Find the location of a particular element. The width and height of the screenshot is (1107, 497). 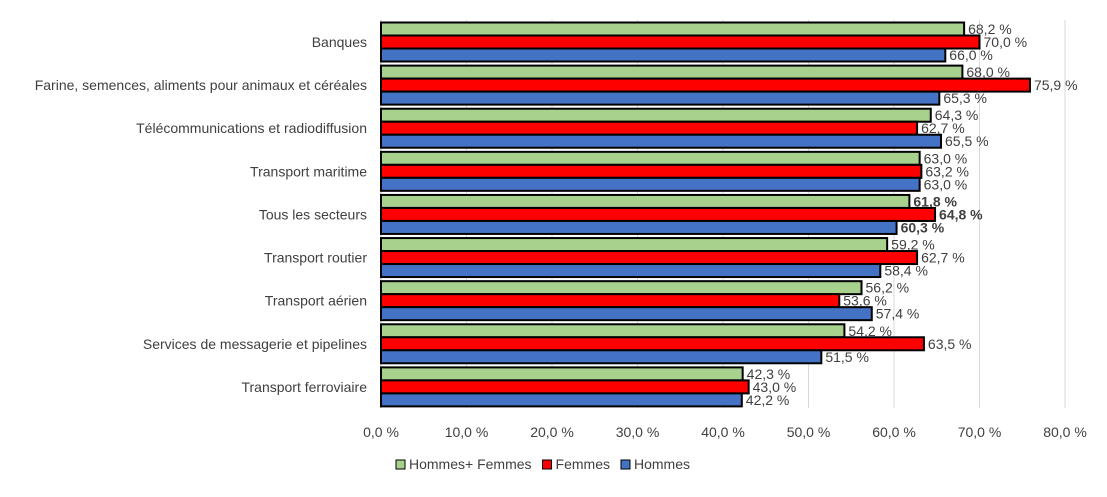

data-label: 59,2 % is located at coordinates (913, 245).